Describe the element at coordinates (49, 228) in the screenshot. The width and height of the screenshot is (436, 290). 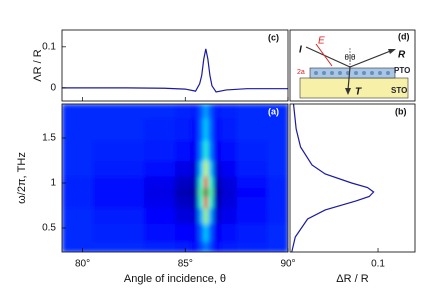
I see `y-tick-label: 0.5` at that location.